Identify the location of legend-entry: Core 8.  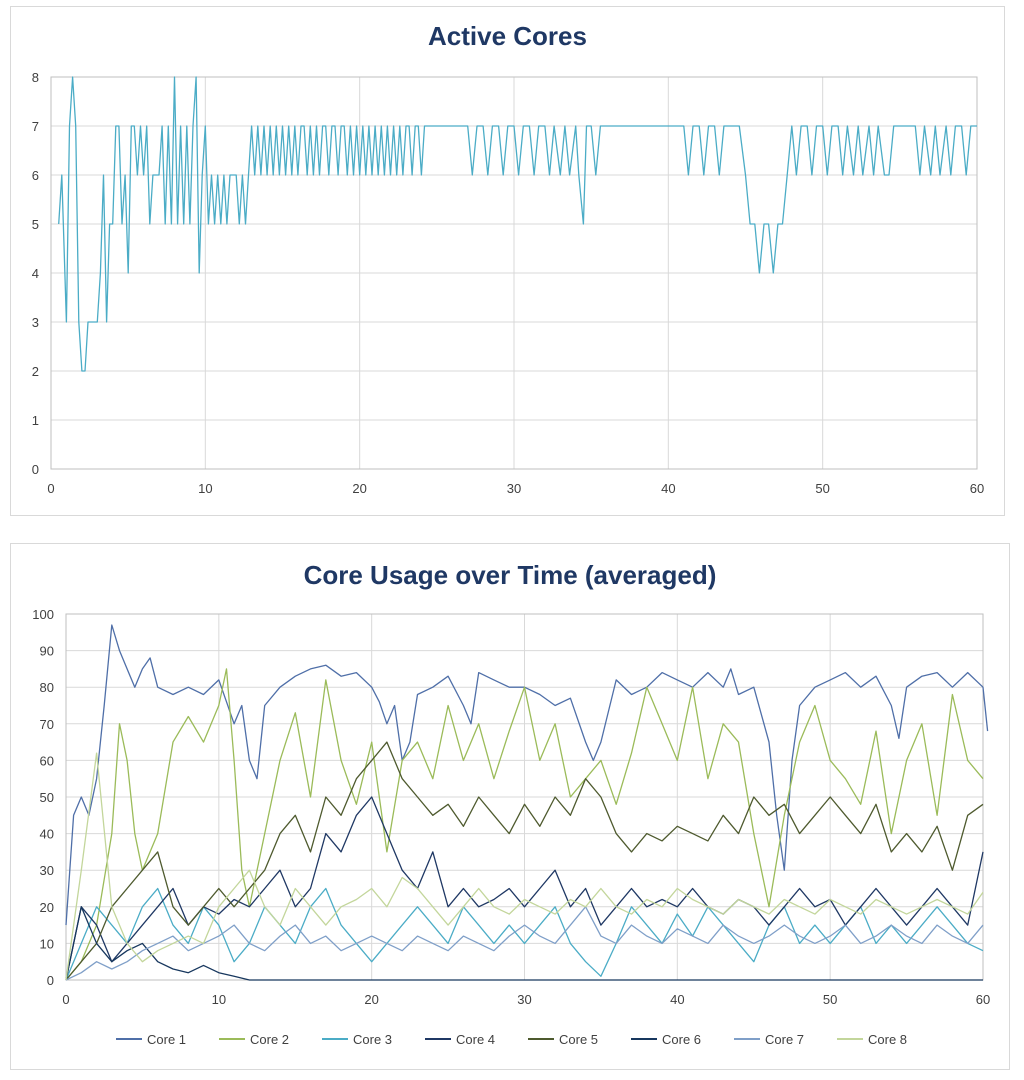
(887, 1039).